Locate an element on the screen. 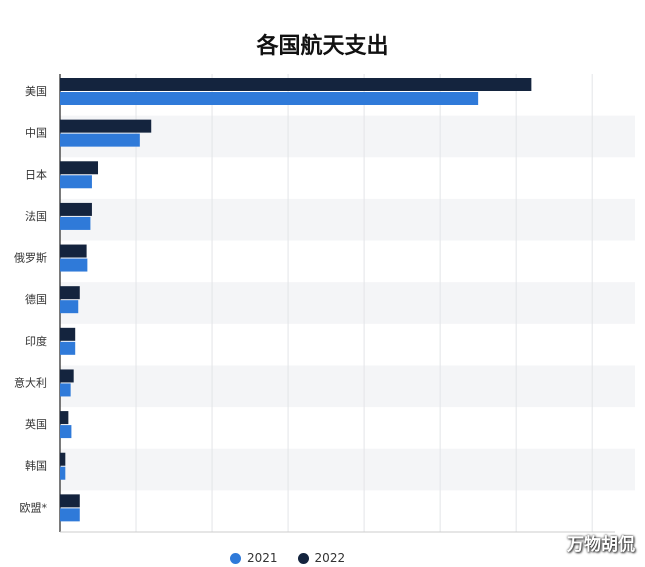  legend-label-2021: 2021 is located at coordinates (262, 558).